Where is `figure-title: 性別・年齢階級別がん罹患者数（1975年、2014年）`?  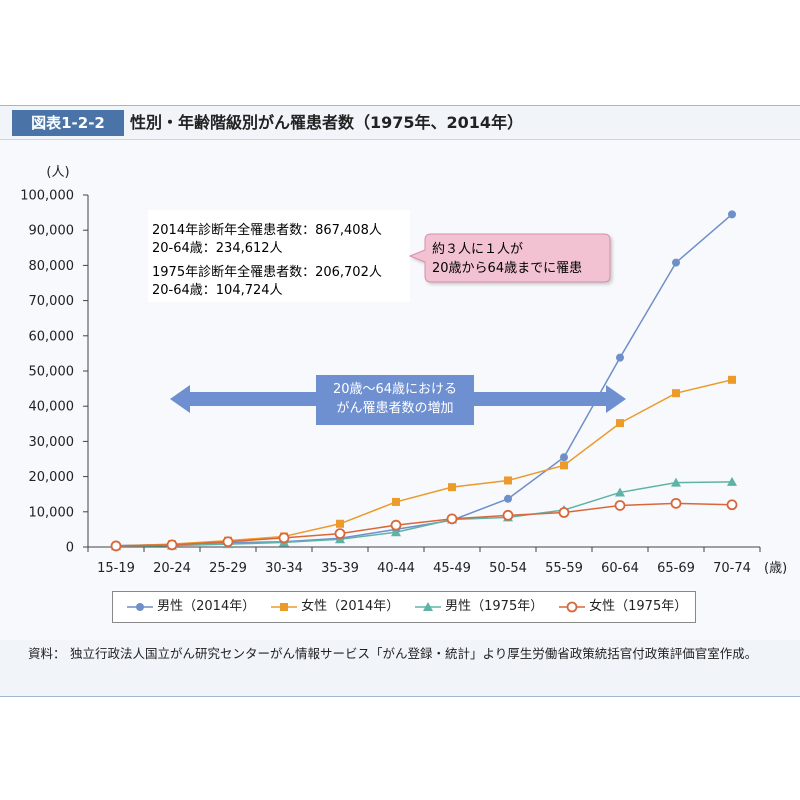 figure-title: 性別・年齢階級別がん罹患者数（1975年、2014年） is located at coordinates (327, 122).